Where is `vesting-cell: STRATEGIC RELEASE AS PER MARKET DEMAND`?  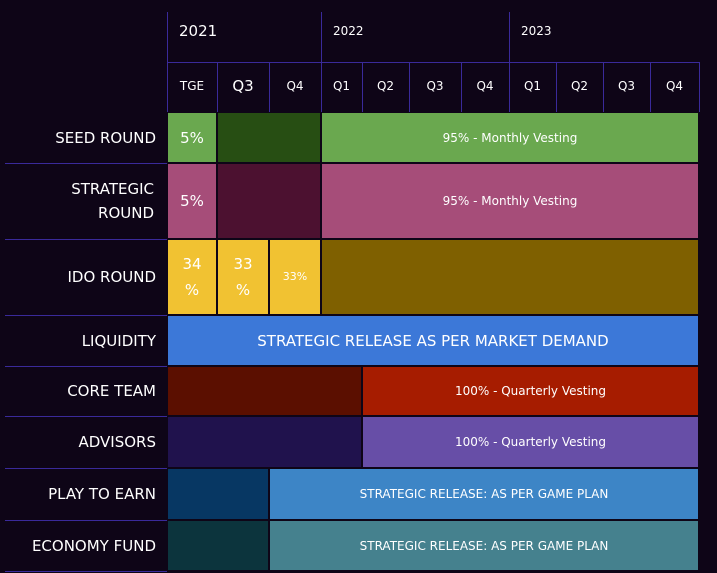 vesting-cell: STRATEGIC RELEASE AS PER MARKET DEMAND is located at coordinates (433, 340).